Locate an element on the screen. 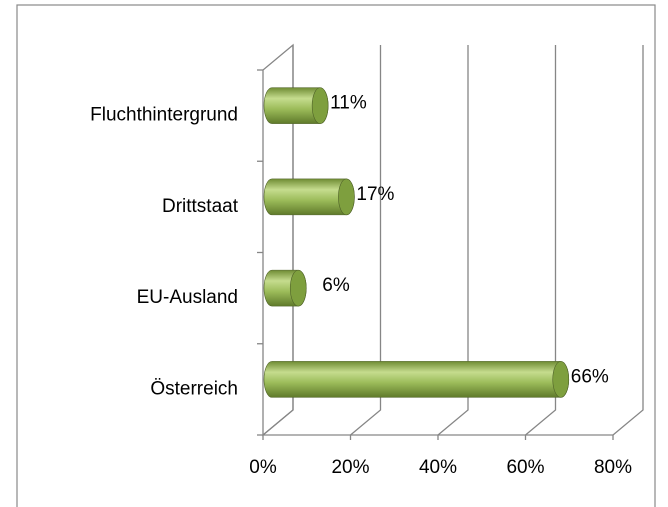  bar is located at coordinates (416, 379).